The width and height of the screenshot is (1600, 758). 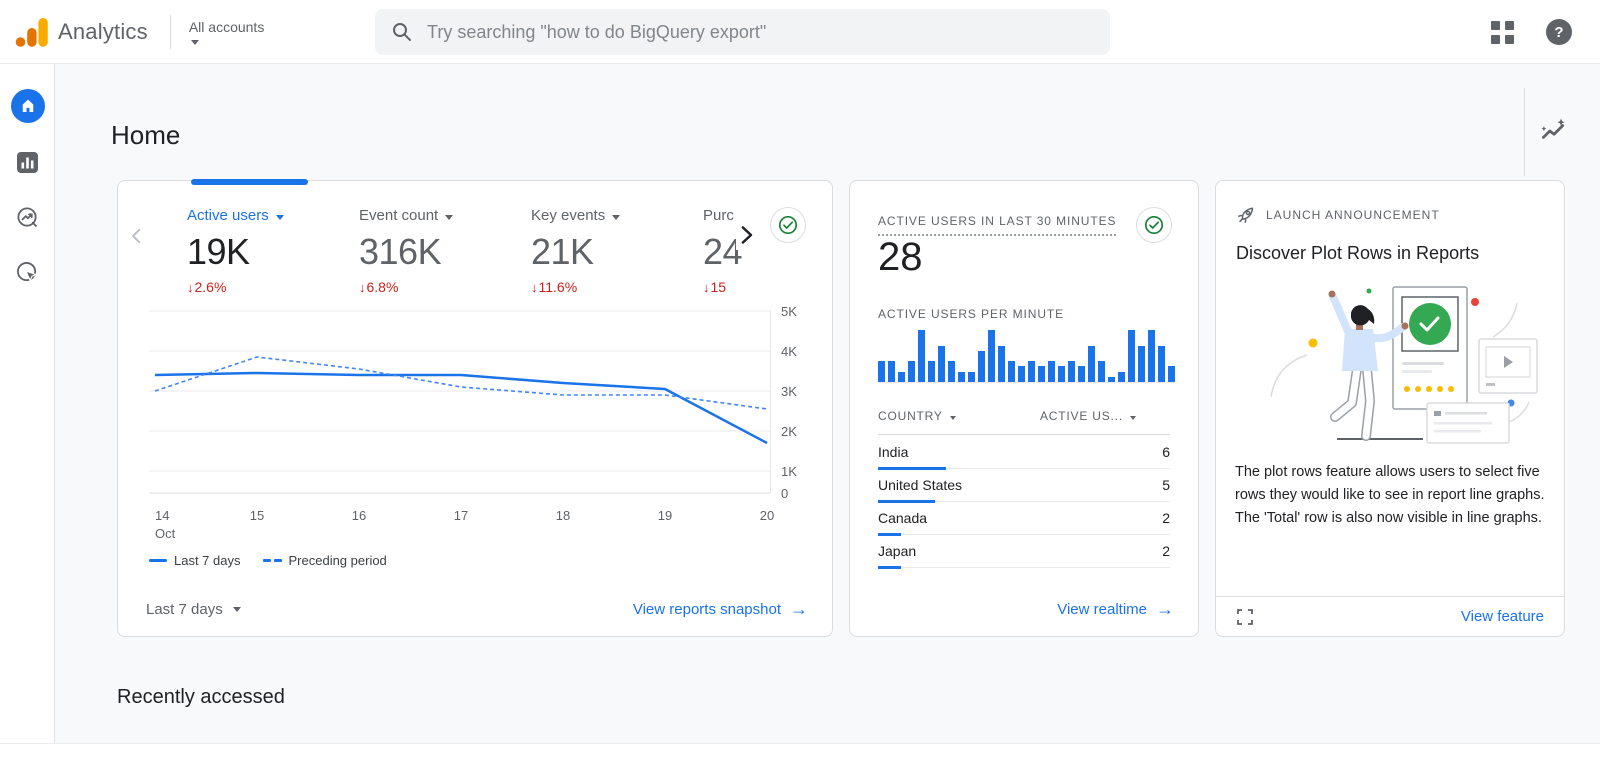 What do you see at coordinates (722, 253) in the screenshot?
I see `metric-purchases: Purc 24 ↓15` at bounding box center [722, 253].